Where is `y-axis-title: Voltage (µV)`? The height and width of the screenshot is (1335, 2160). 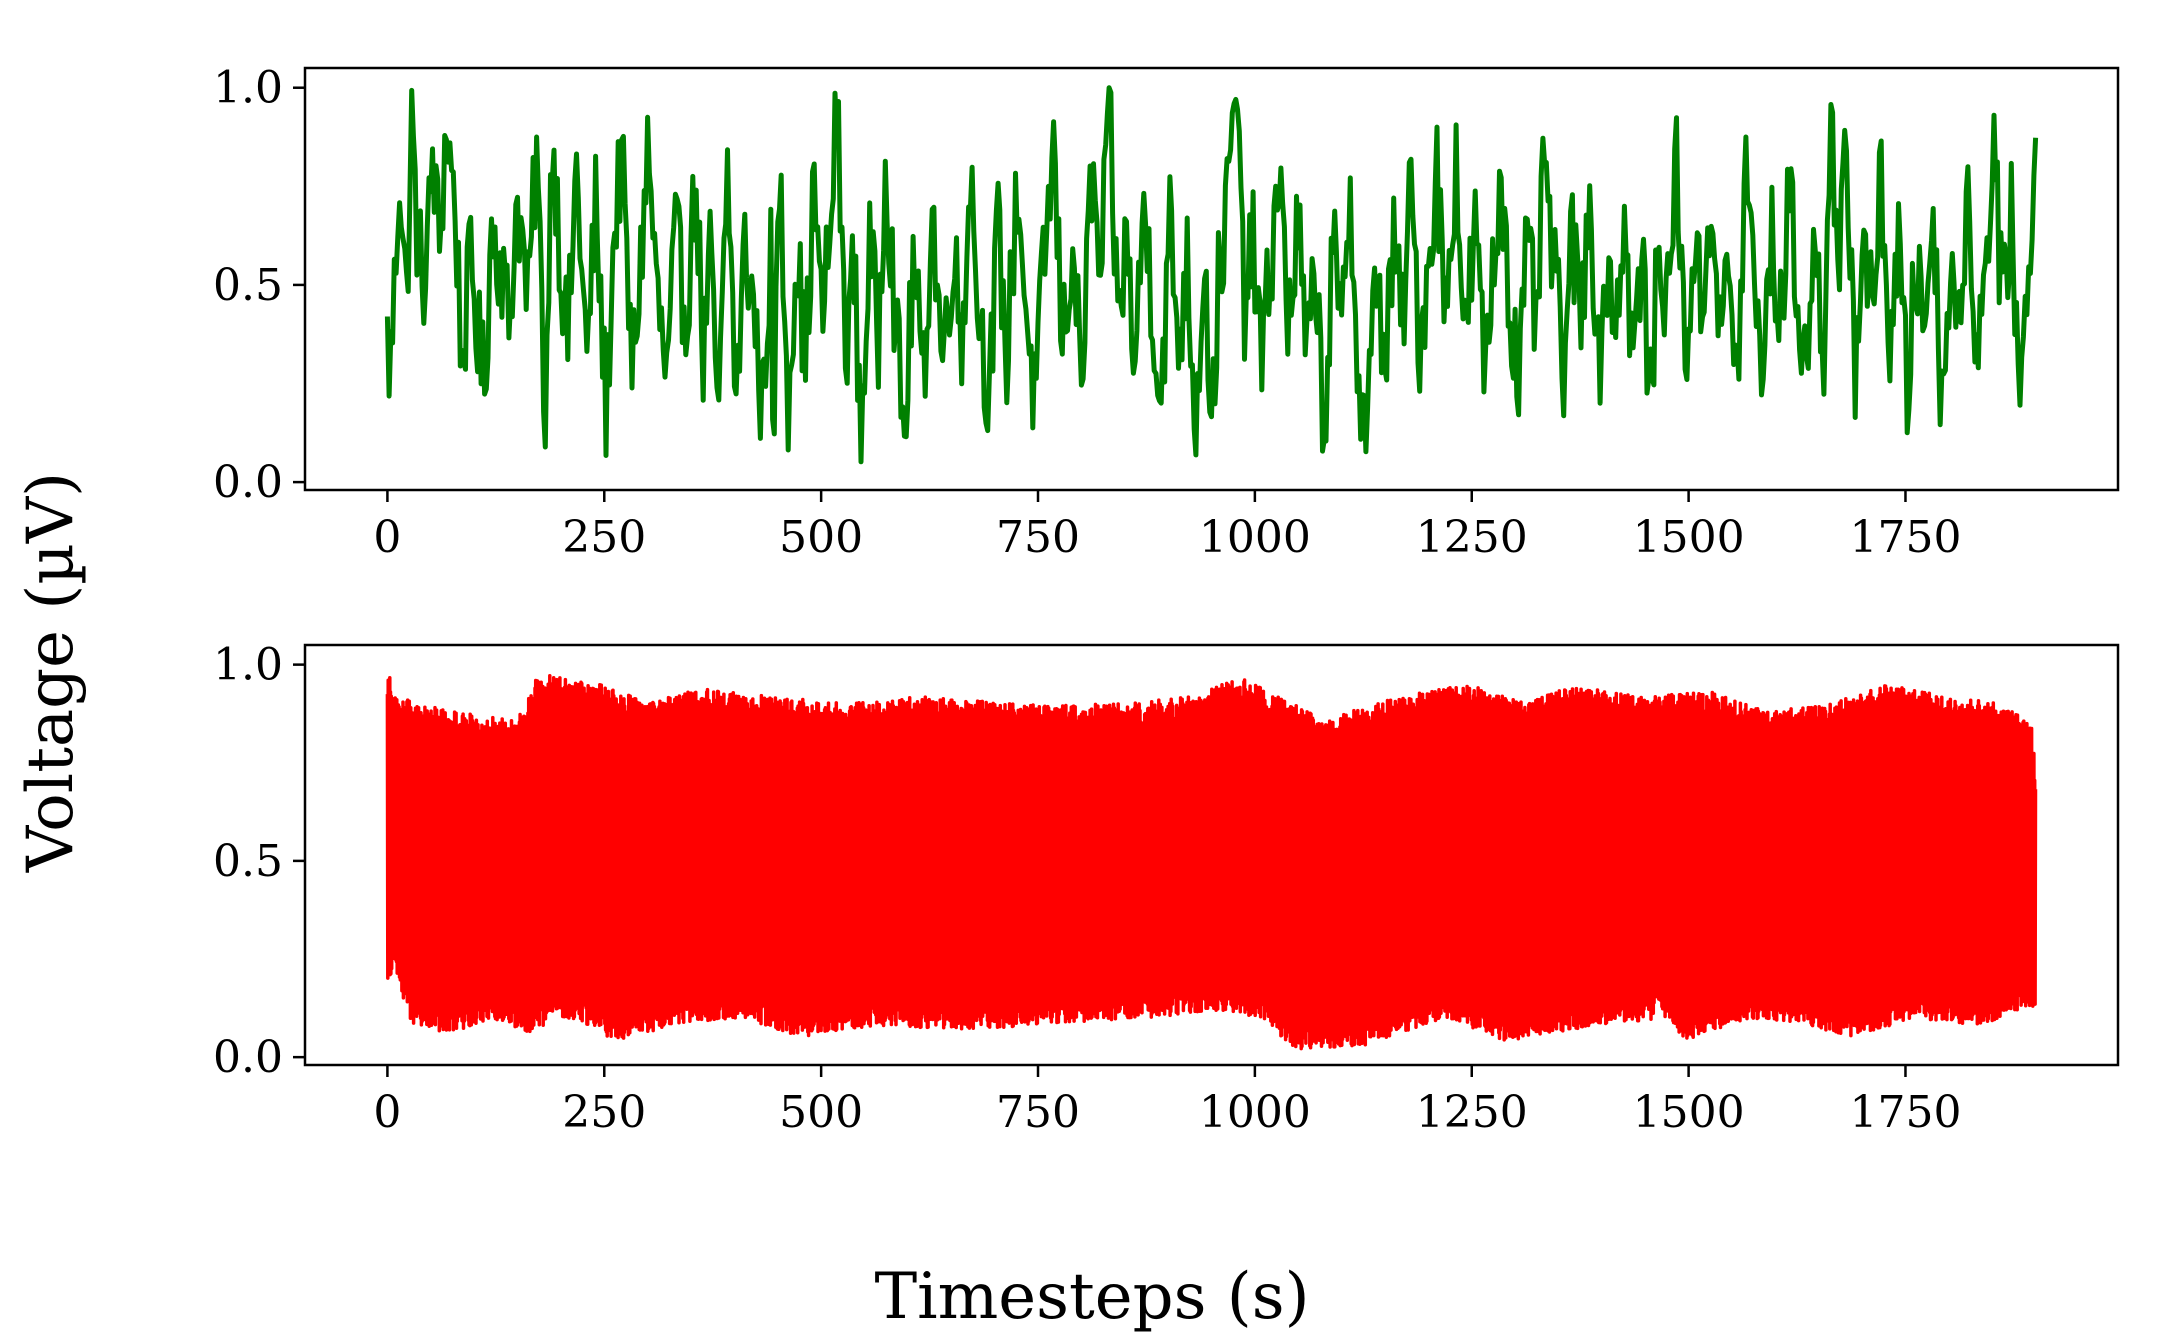
y-axis-title: Voltage (µV) is located at coordinates (51, 672).